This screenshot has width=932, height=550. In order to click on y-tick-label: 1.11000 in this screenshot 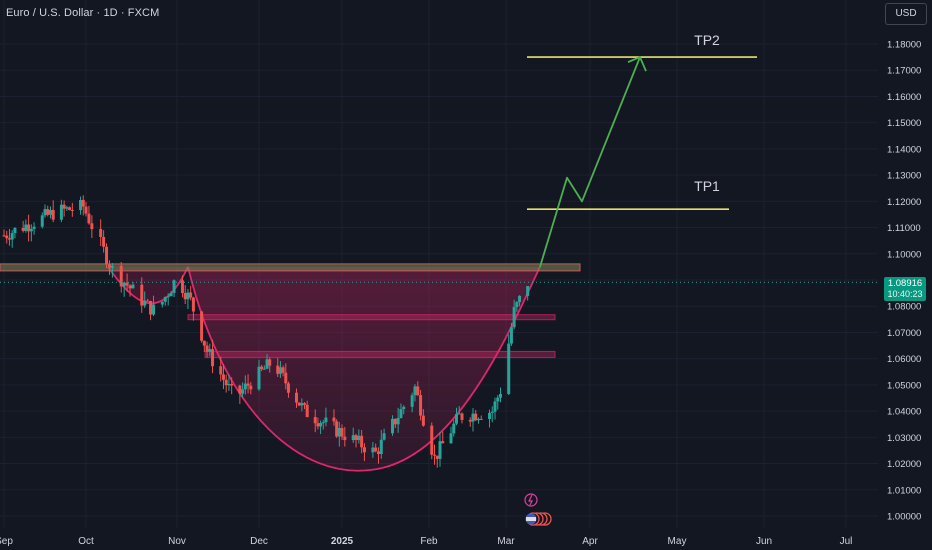, I will do `click(904, 228)`.